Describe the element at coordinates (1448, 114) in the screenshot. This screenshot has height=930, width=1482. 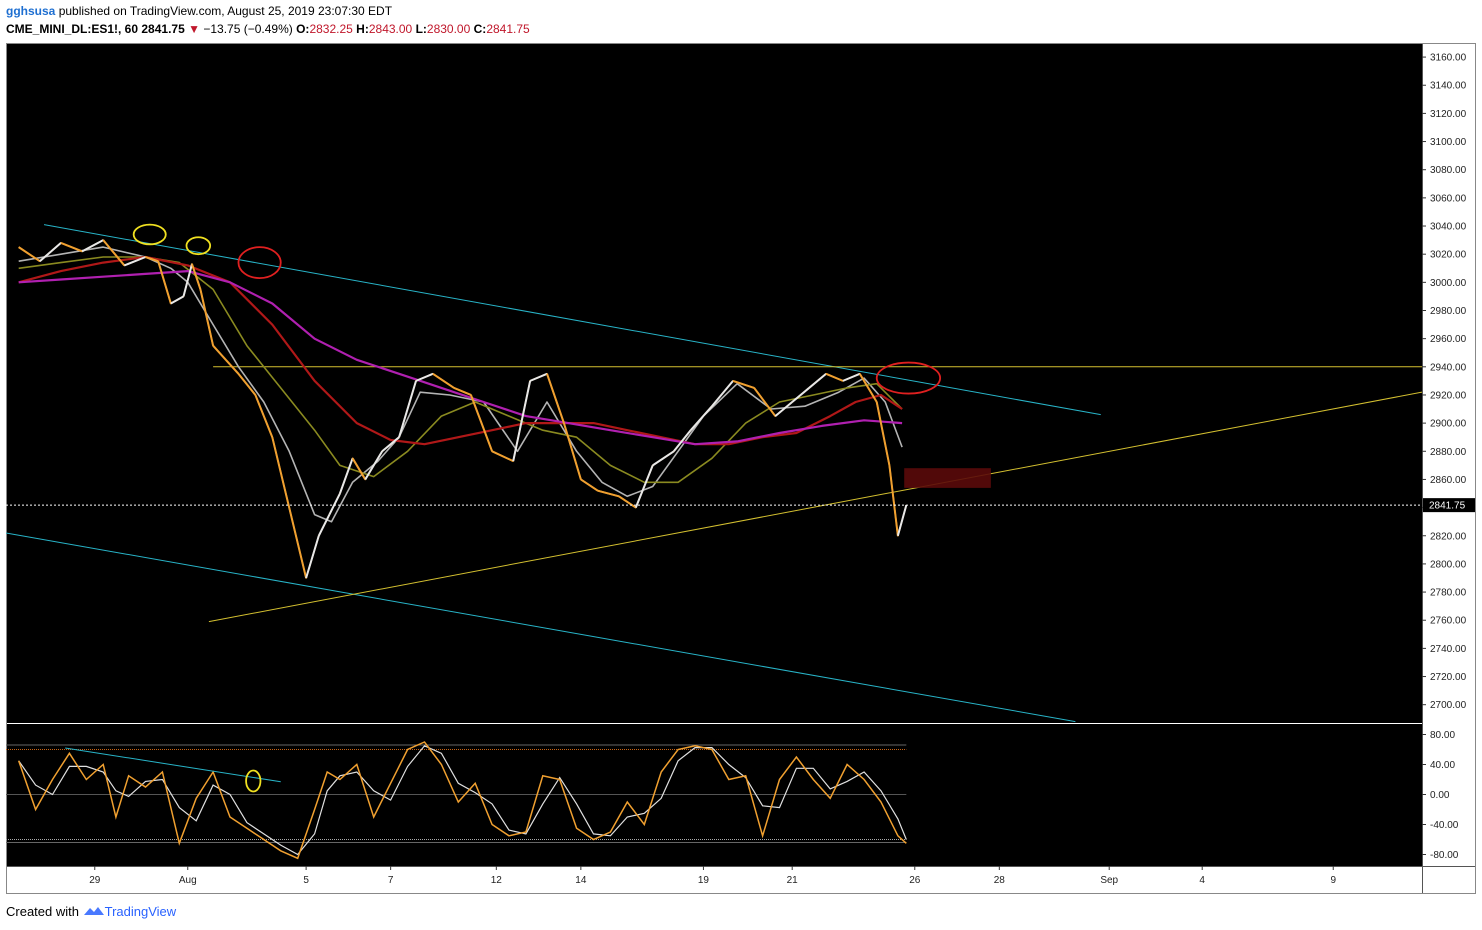
I see `price-tick-label: 3120.00` at that location.